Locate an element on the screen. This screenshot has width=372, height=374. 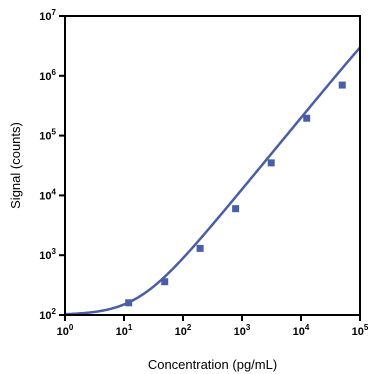
x-tick-label: 10¹ is located at coordinates (124, 330).